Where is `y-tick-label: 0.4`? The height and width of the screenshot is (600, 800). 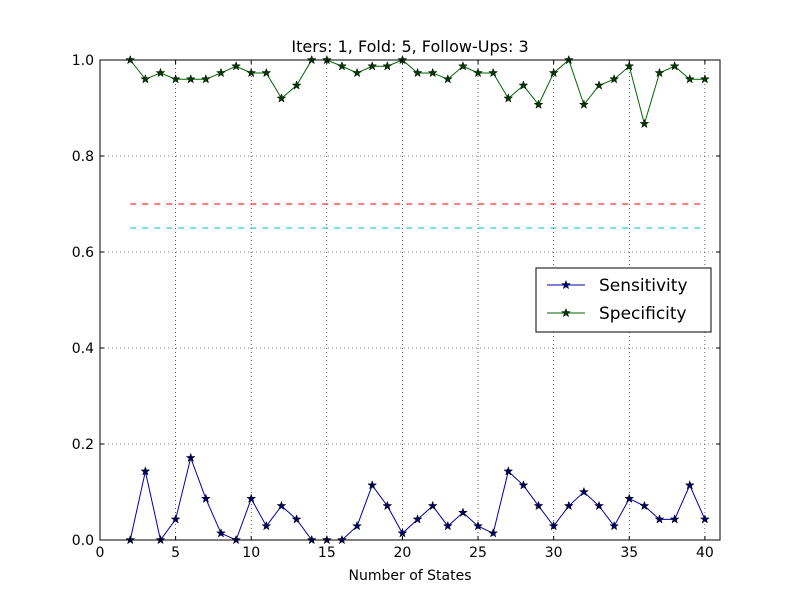 y-tick-label: 0.4 is located at coordinates (83, 349).